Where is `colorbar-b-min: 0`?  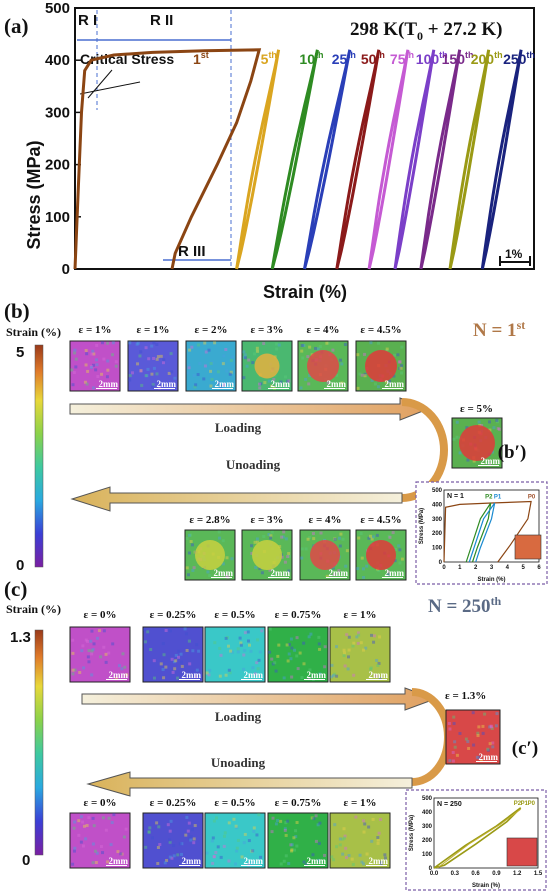
colorbar-b-min: 0 is located at coordinates (20, 565).